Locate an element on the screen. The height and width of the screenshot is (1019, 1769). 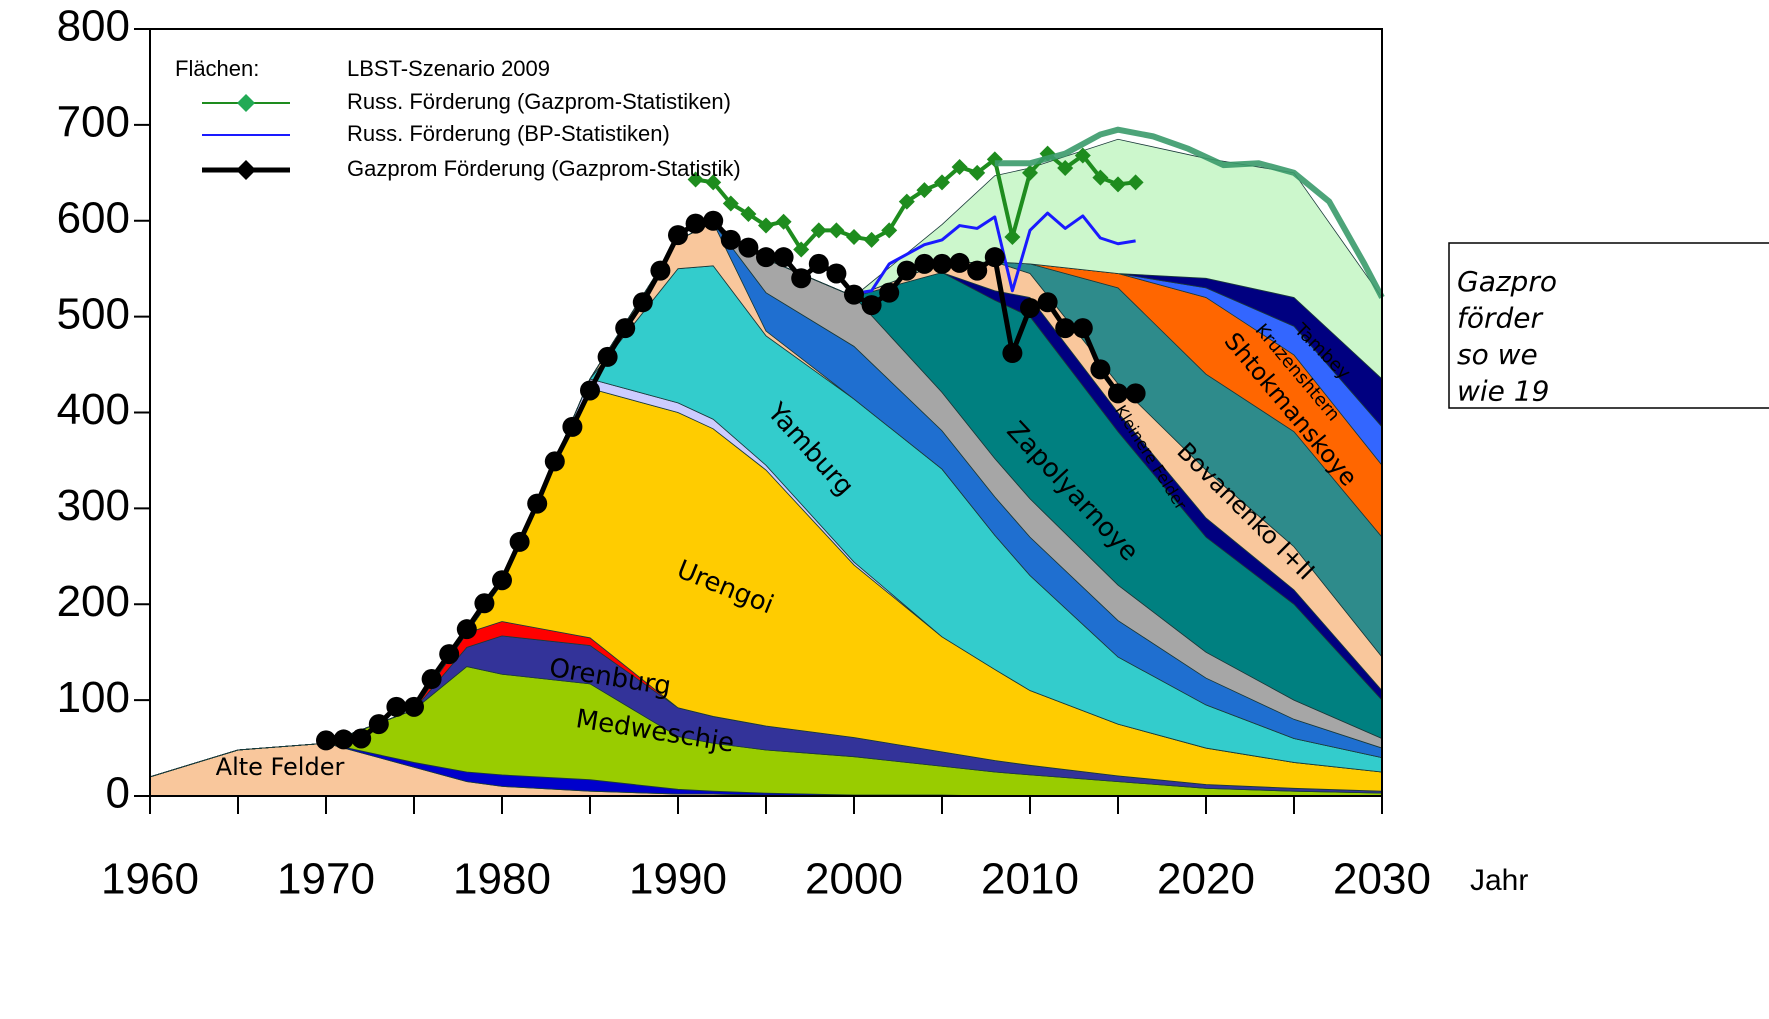
area-label: Alte Felder is located at coordinates (280, 767).